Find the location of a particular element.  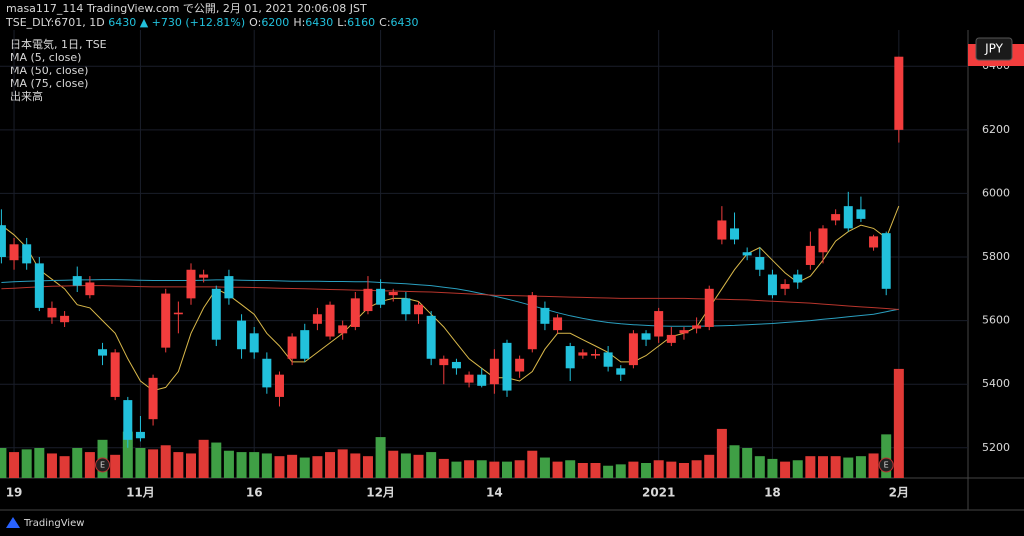

footer: TradingView is located at coordinates (45, 523).